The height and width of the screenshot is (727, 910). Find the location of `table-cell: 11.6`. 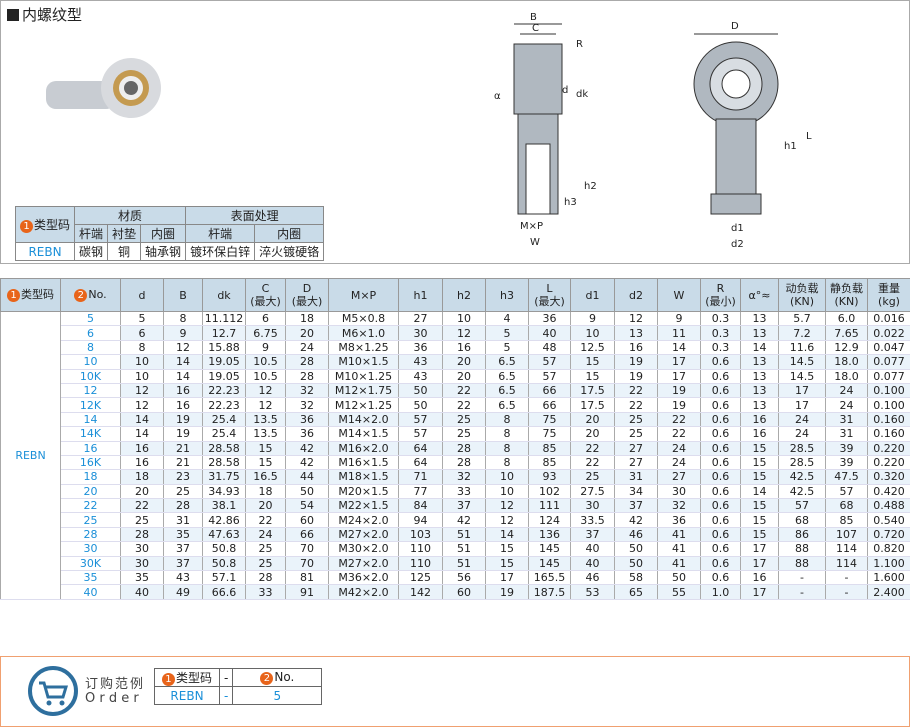

table-cell: 11.6 is located at coordinates (802, 348).